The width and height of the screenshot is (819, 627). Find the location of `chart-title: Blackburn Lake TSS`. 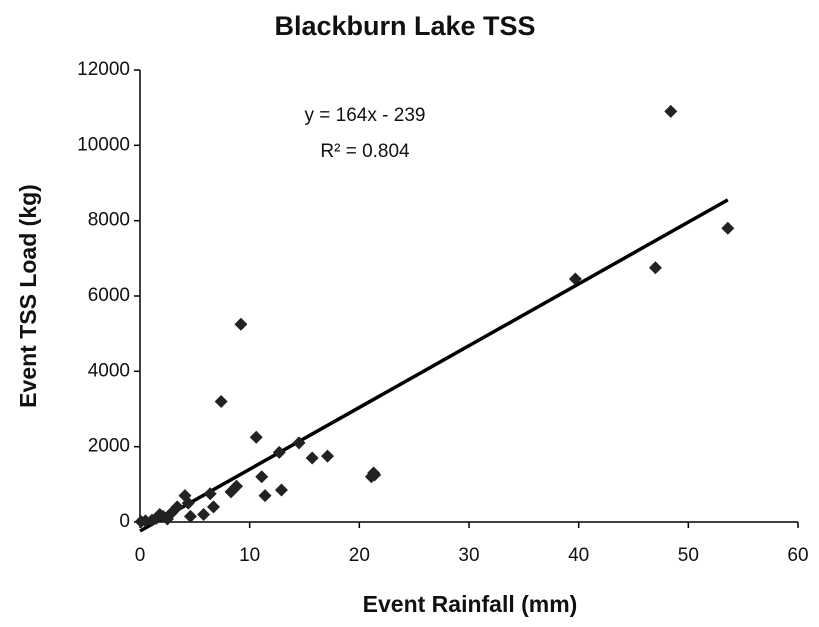

chart-title: Blackburn Lake TSS is located at coordinates (404, 26).